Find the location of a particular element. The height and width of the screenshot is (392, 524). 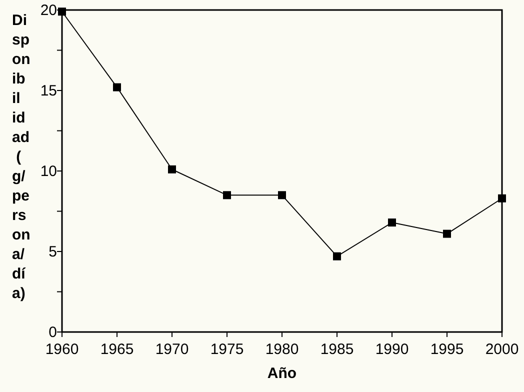

x-axis-title: Año is located at coordinates (282, 373).